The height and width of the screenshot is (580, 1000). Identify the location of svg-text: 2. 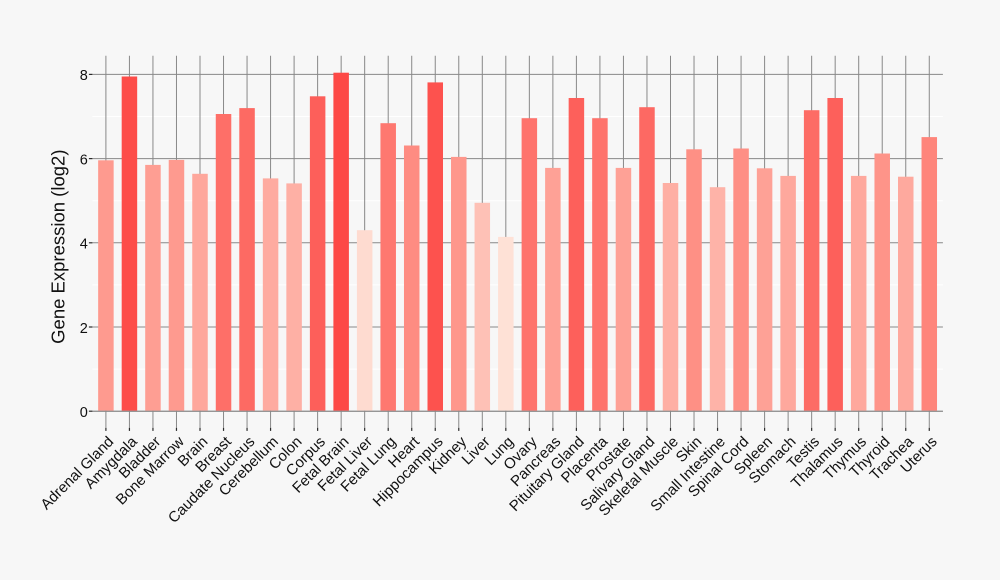
(84, 329).